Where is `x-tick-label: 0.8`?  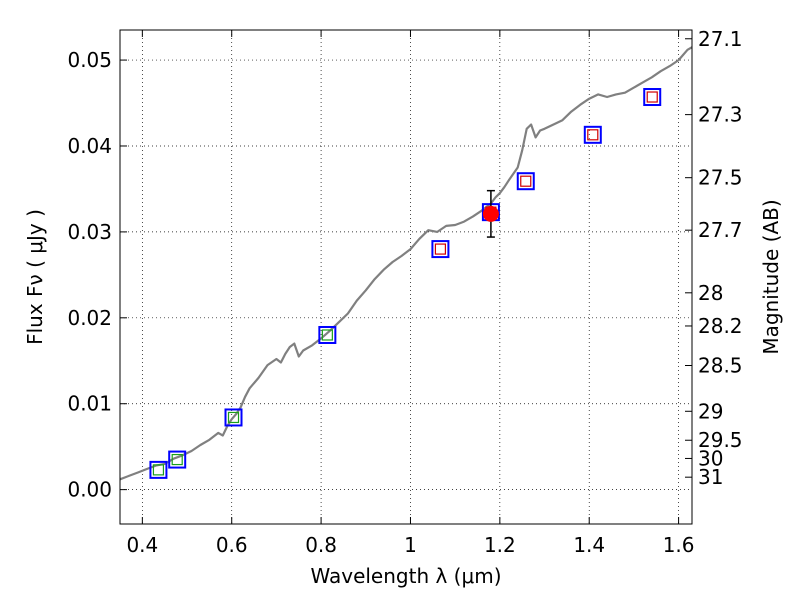 x-tick-label: 0.8 is located at coordinates (321, 545).